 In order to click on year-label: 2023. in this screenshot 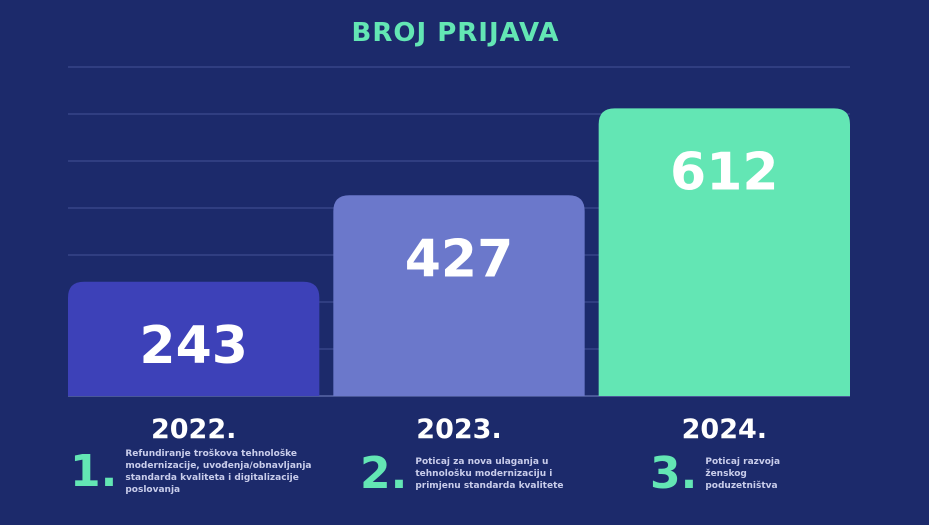, I will do `click(458, 429)`.